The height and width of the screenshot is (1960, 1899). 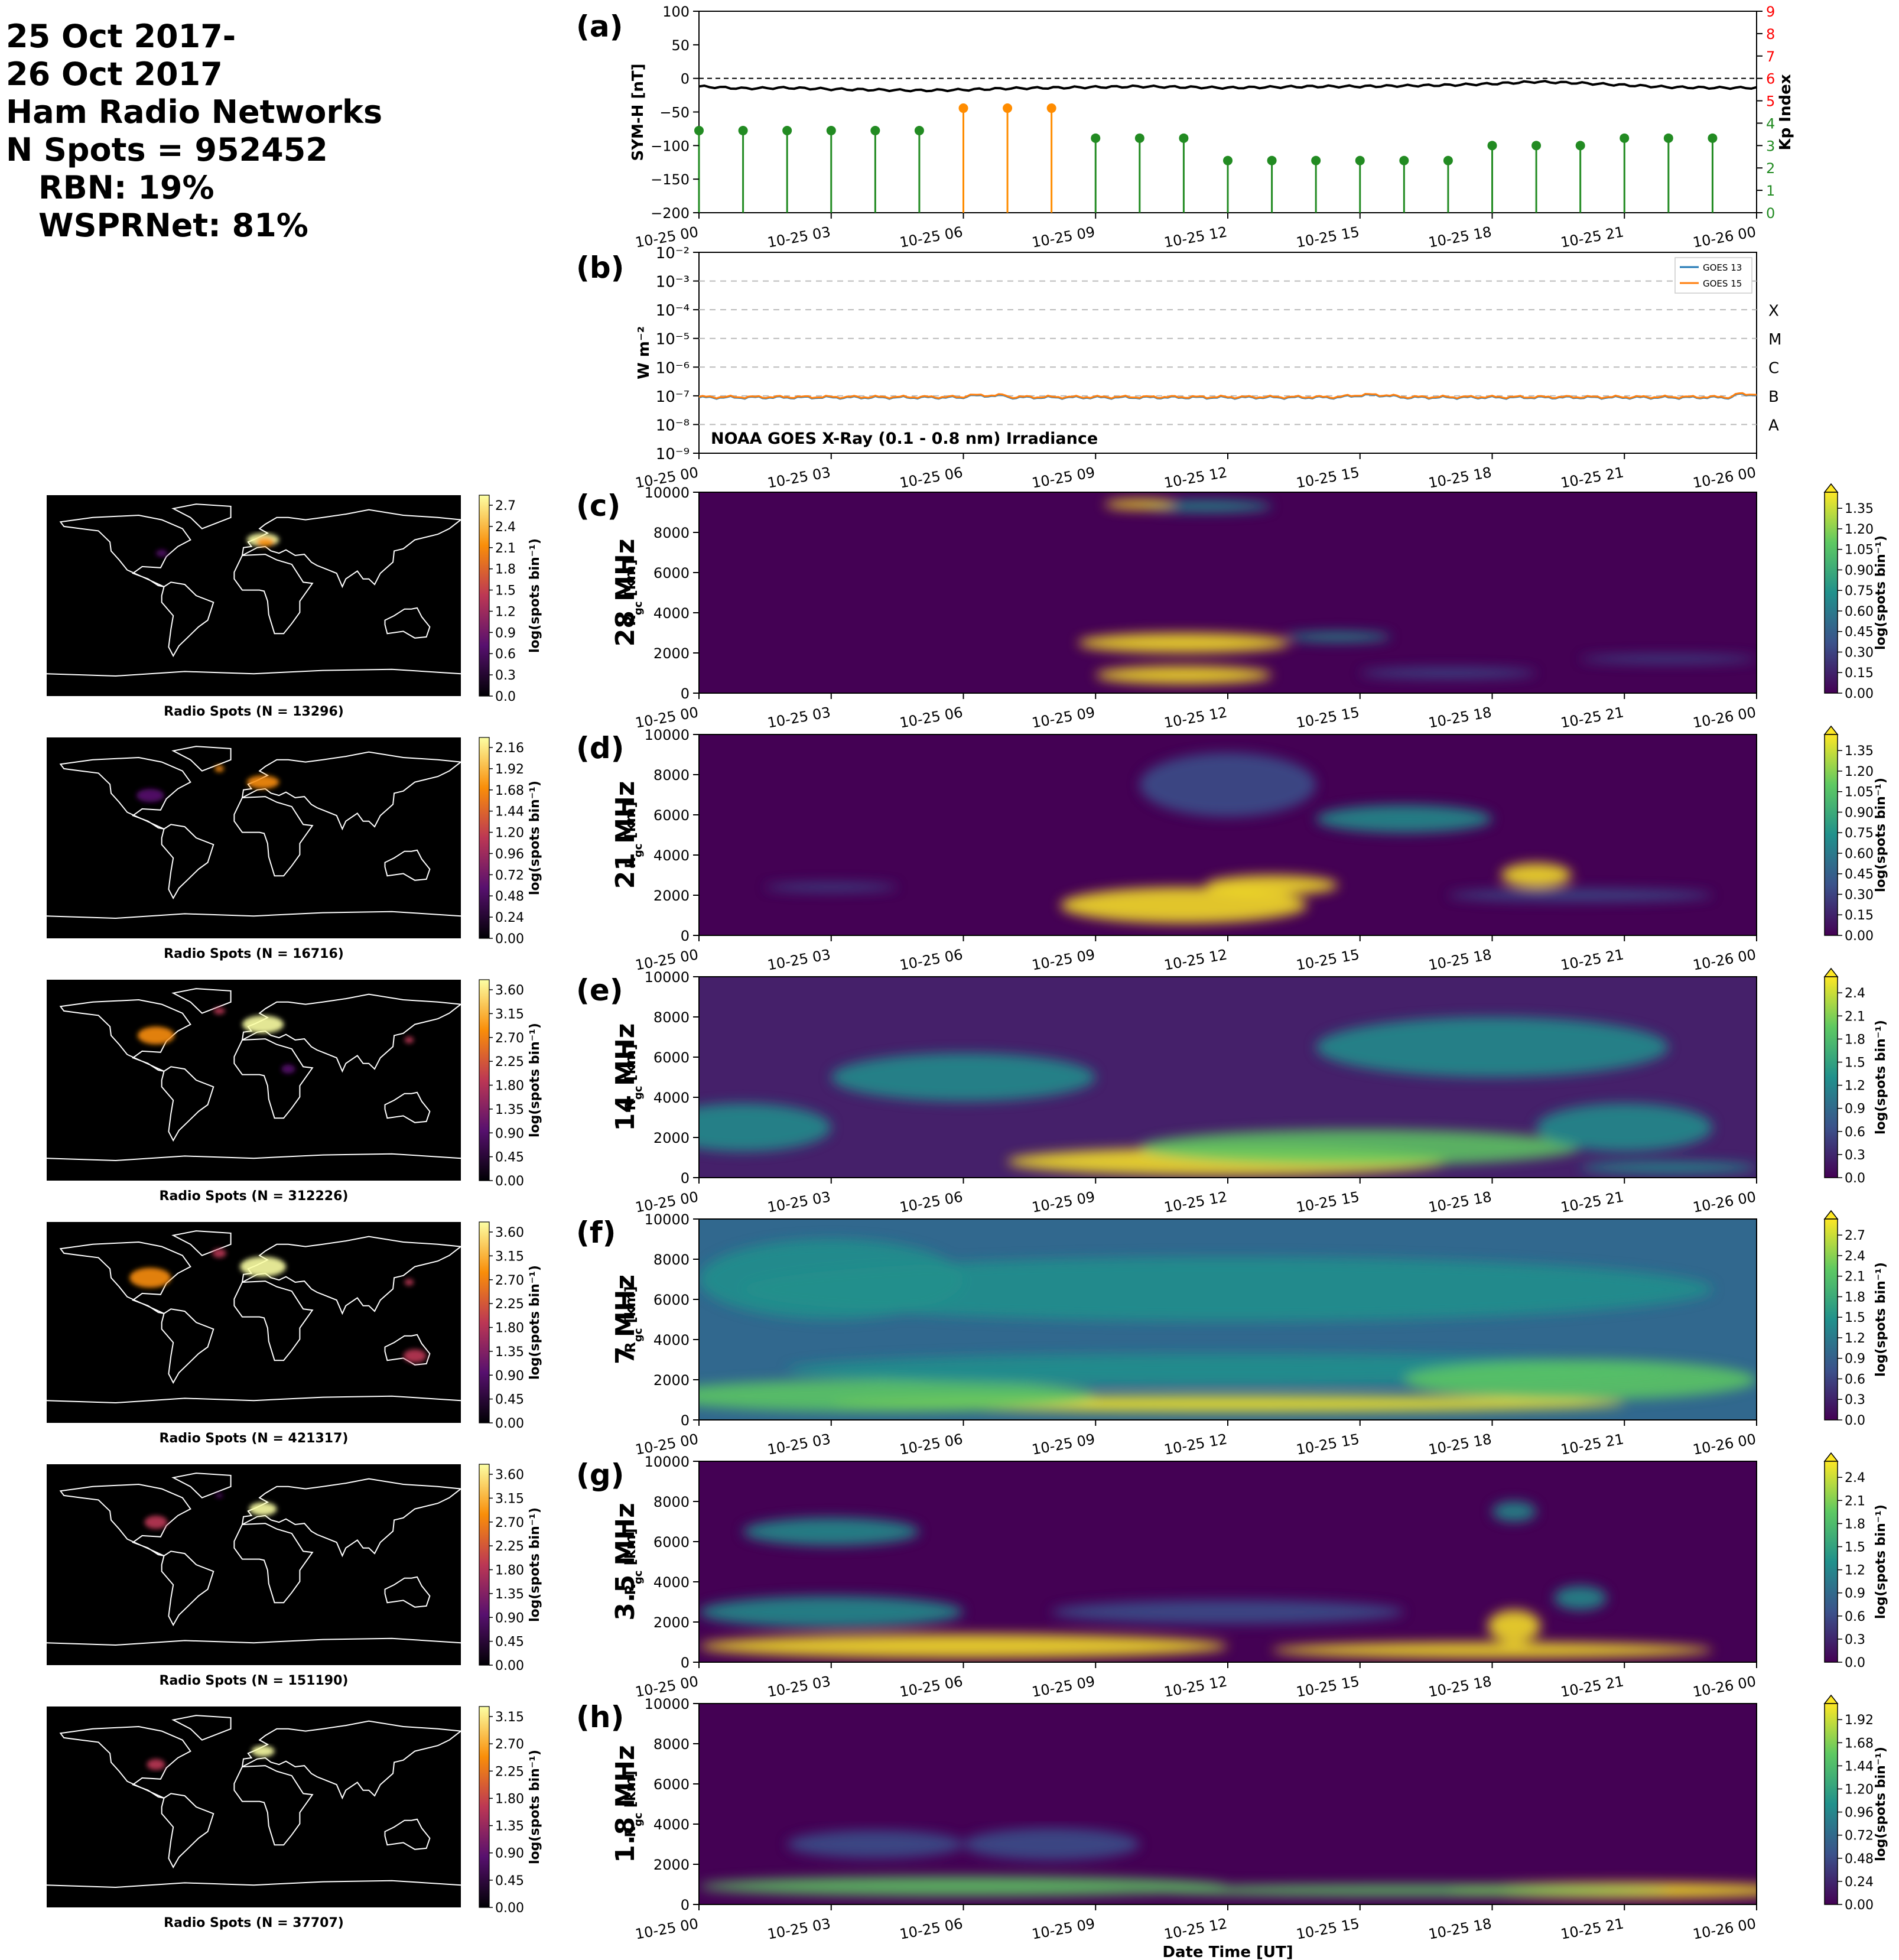 What do you see at coordinates (799, 477) in the screenshot?
I see `panel-b-xtick-label: 10-25 03` at bounding box center [799, 477].